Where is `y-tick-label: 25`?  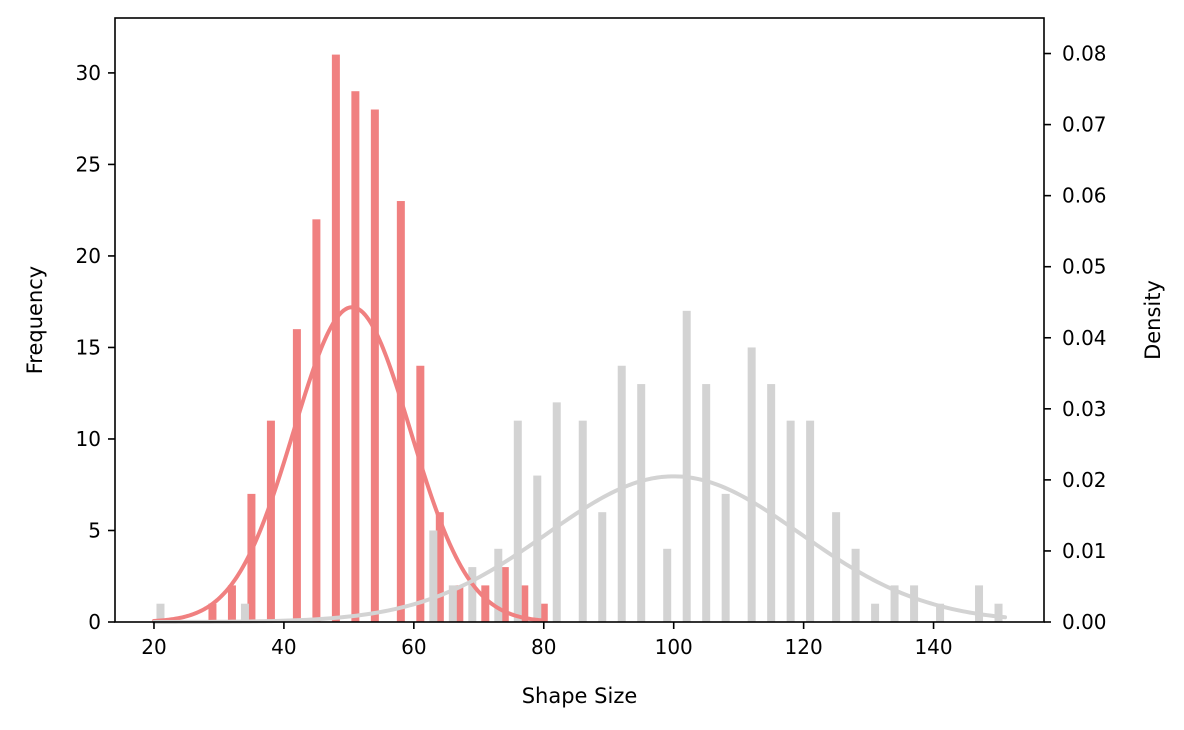
y-tick-label: 25 is located at coordinates (88, 164).